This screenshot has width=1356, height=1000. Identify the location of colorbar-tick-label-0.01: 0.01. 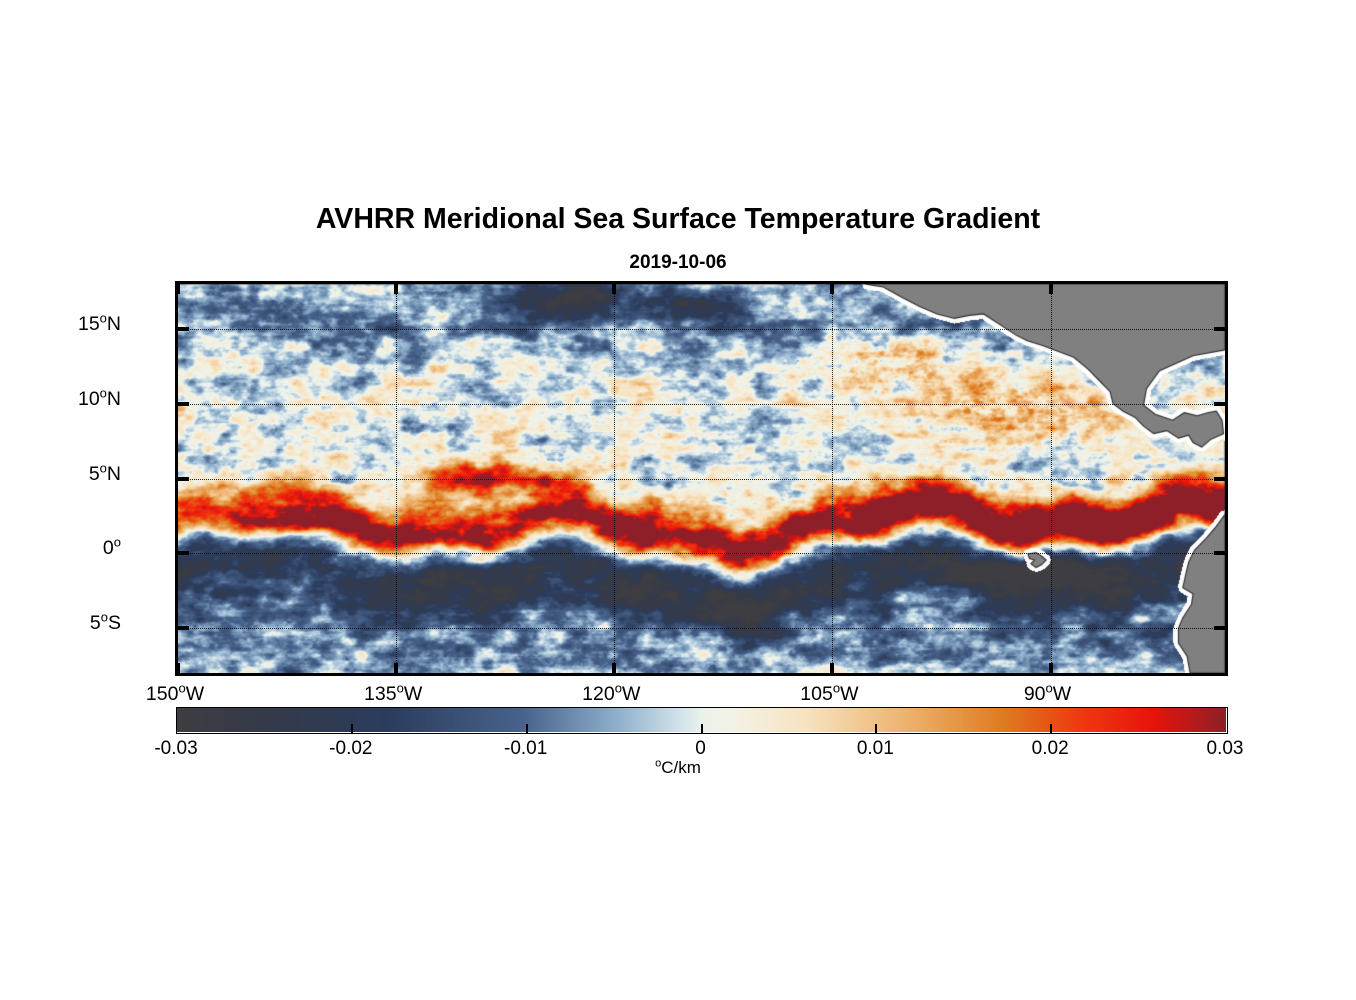
(875, 748).